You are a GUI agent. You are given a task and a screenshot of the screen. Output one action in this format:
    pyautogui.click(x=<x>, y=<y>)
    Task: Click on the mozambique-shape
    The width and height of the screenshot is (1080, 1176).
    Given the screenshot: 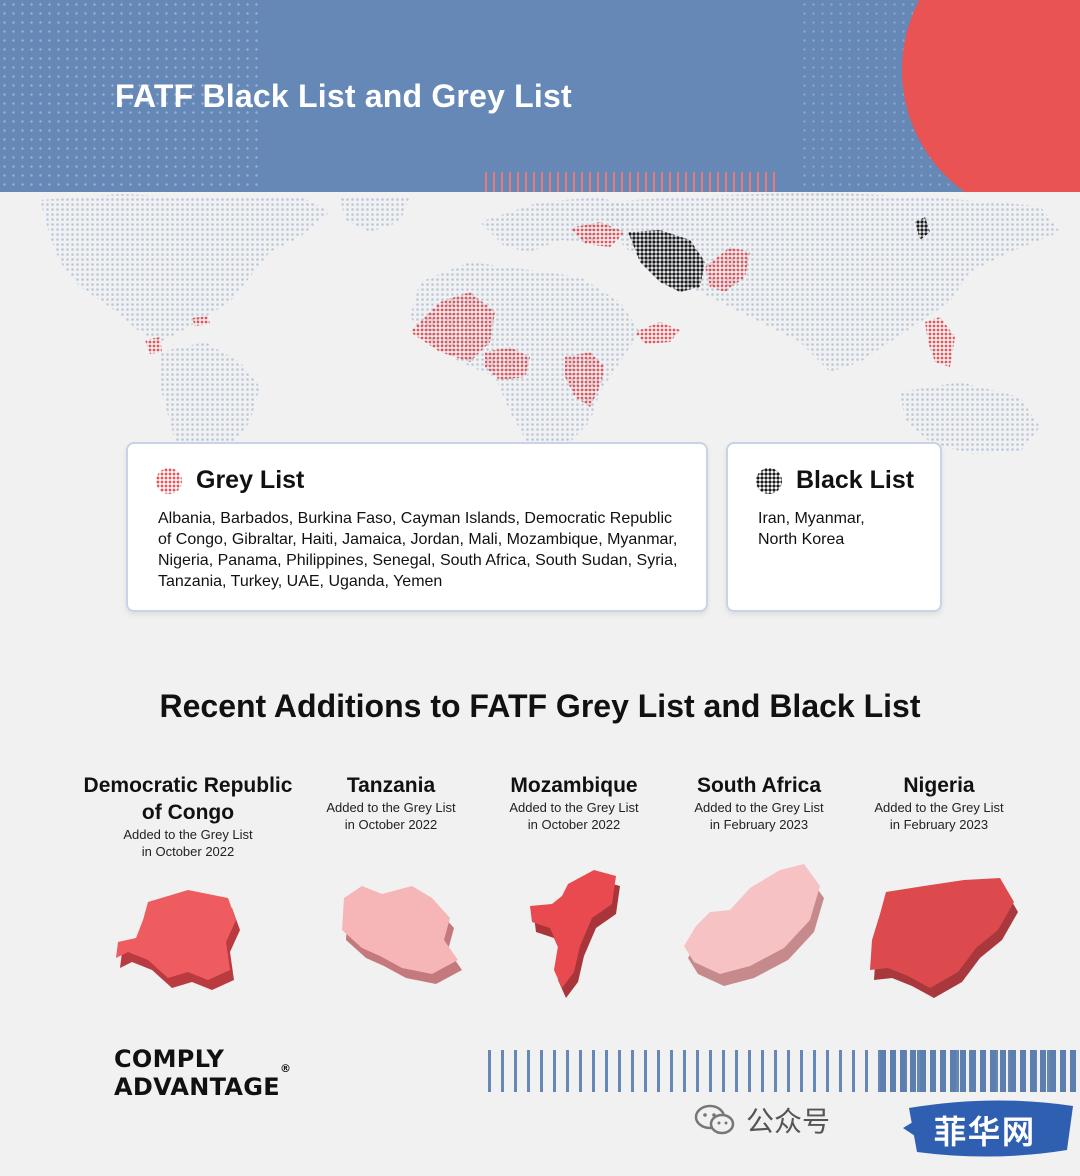 What is the action you would take?
    pyautogui.click(x=575, y=934)
    